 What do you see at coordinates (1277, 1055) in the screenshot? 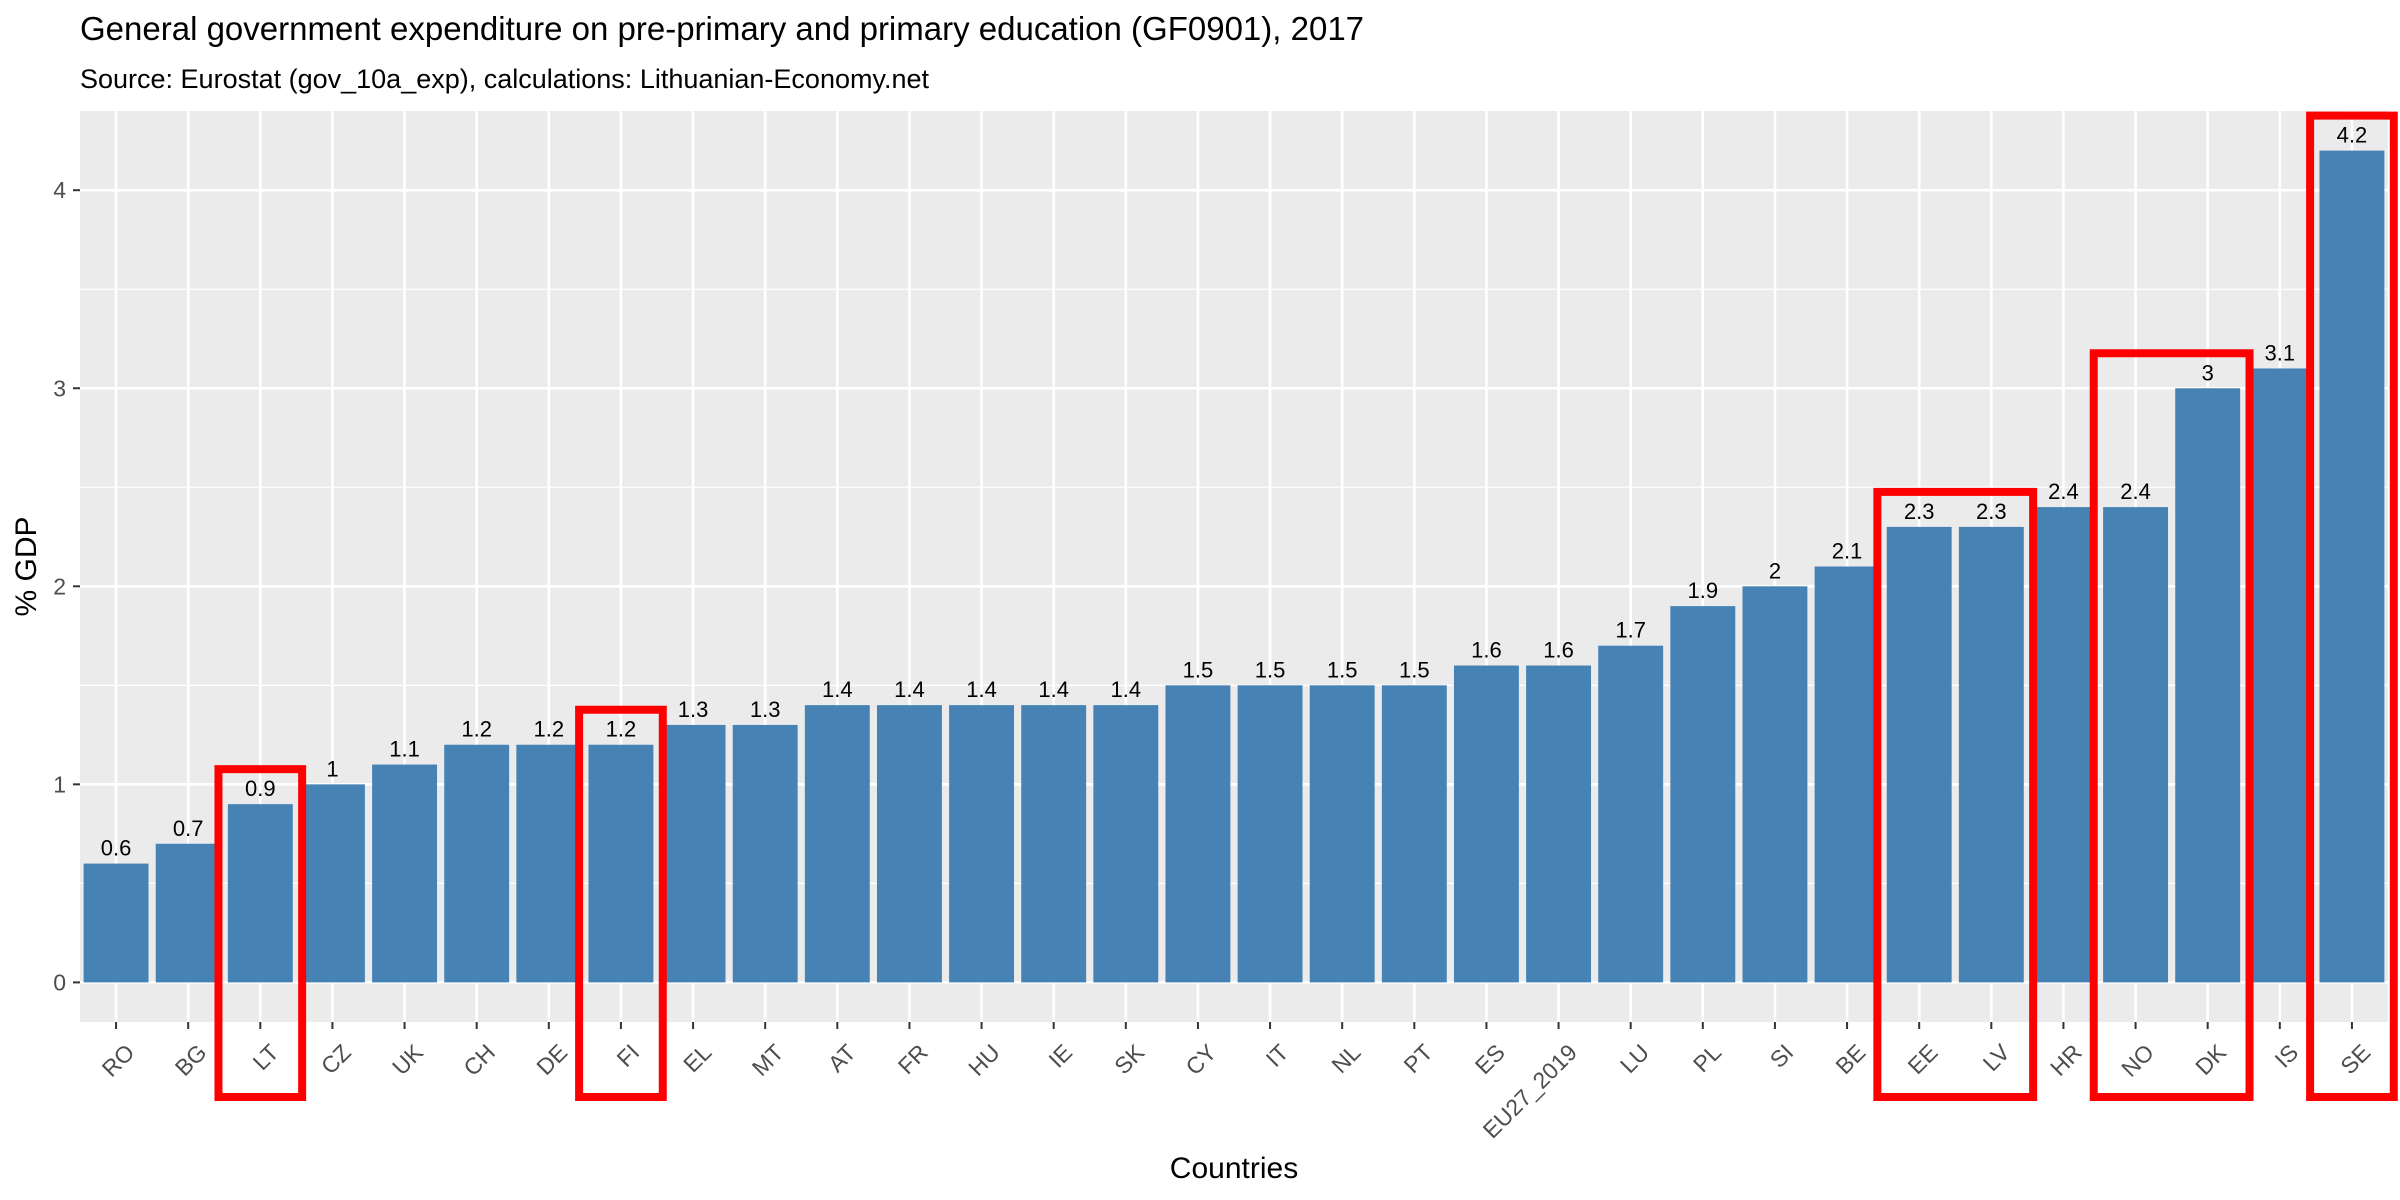
I see `x-tick-label: IT` at bounding box center [1277, 1055].